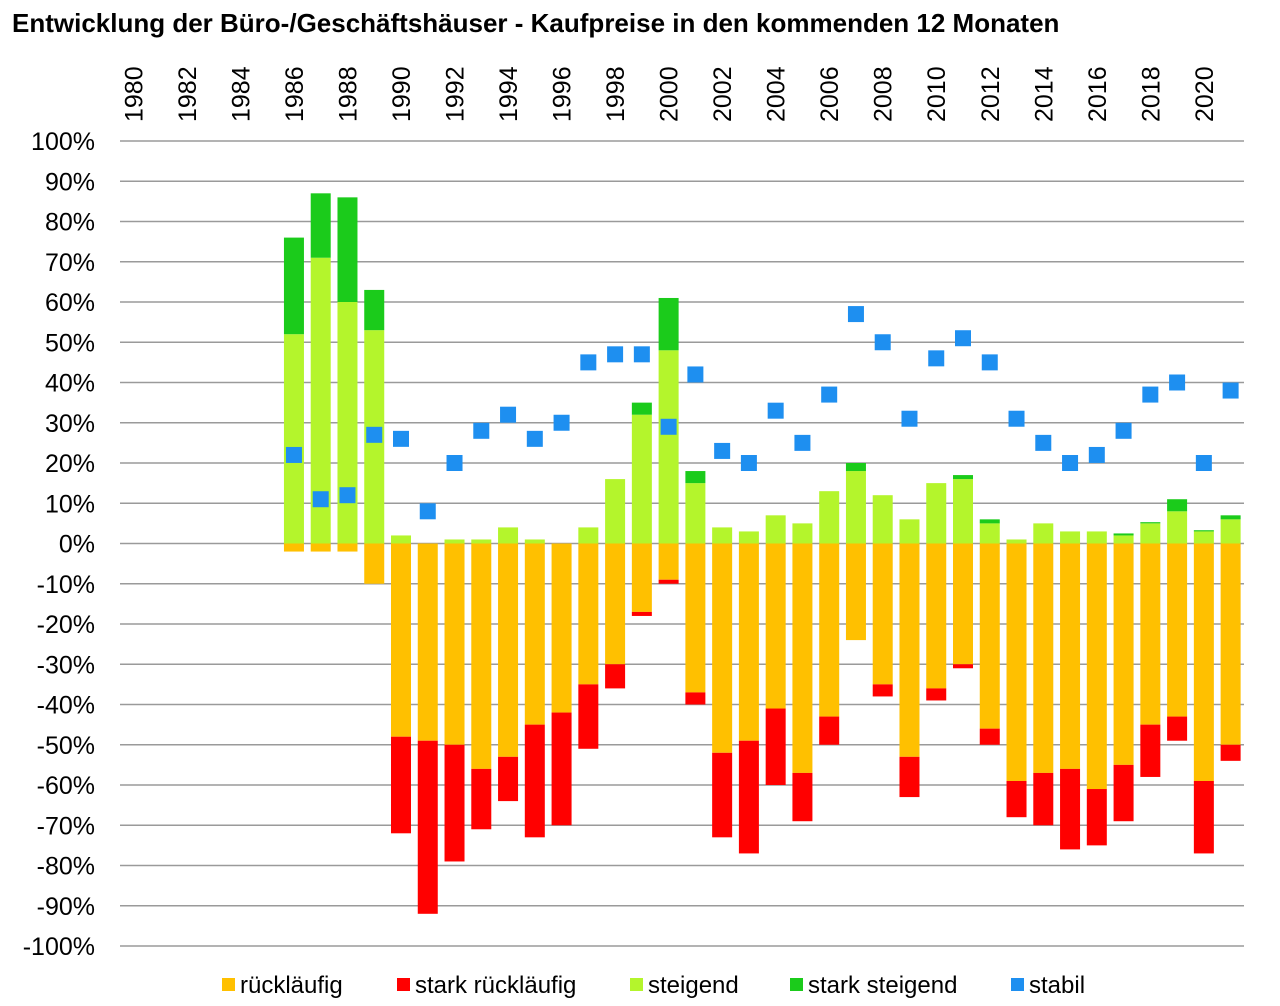  I want to click on bar-steigend-2015, so click(1070, 537).